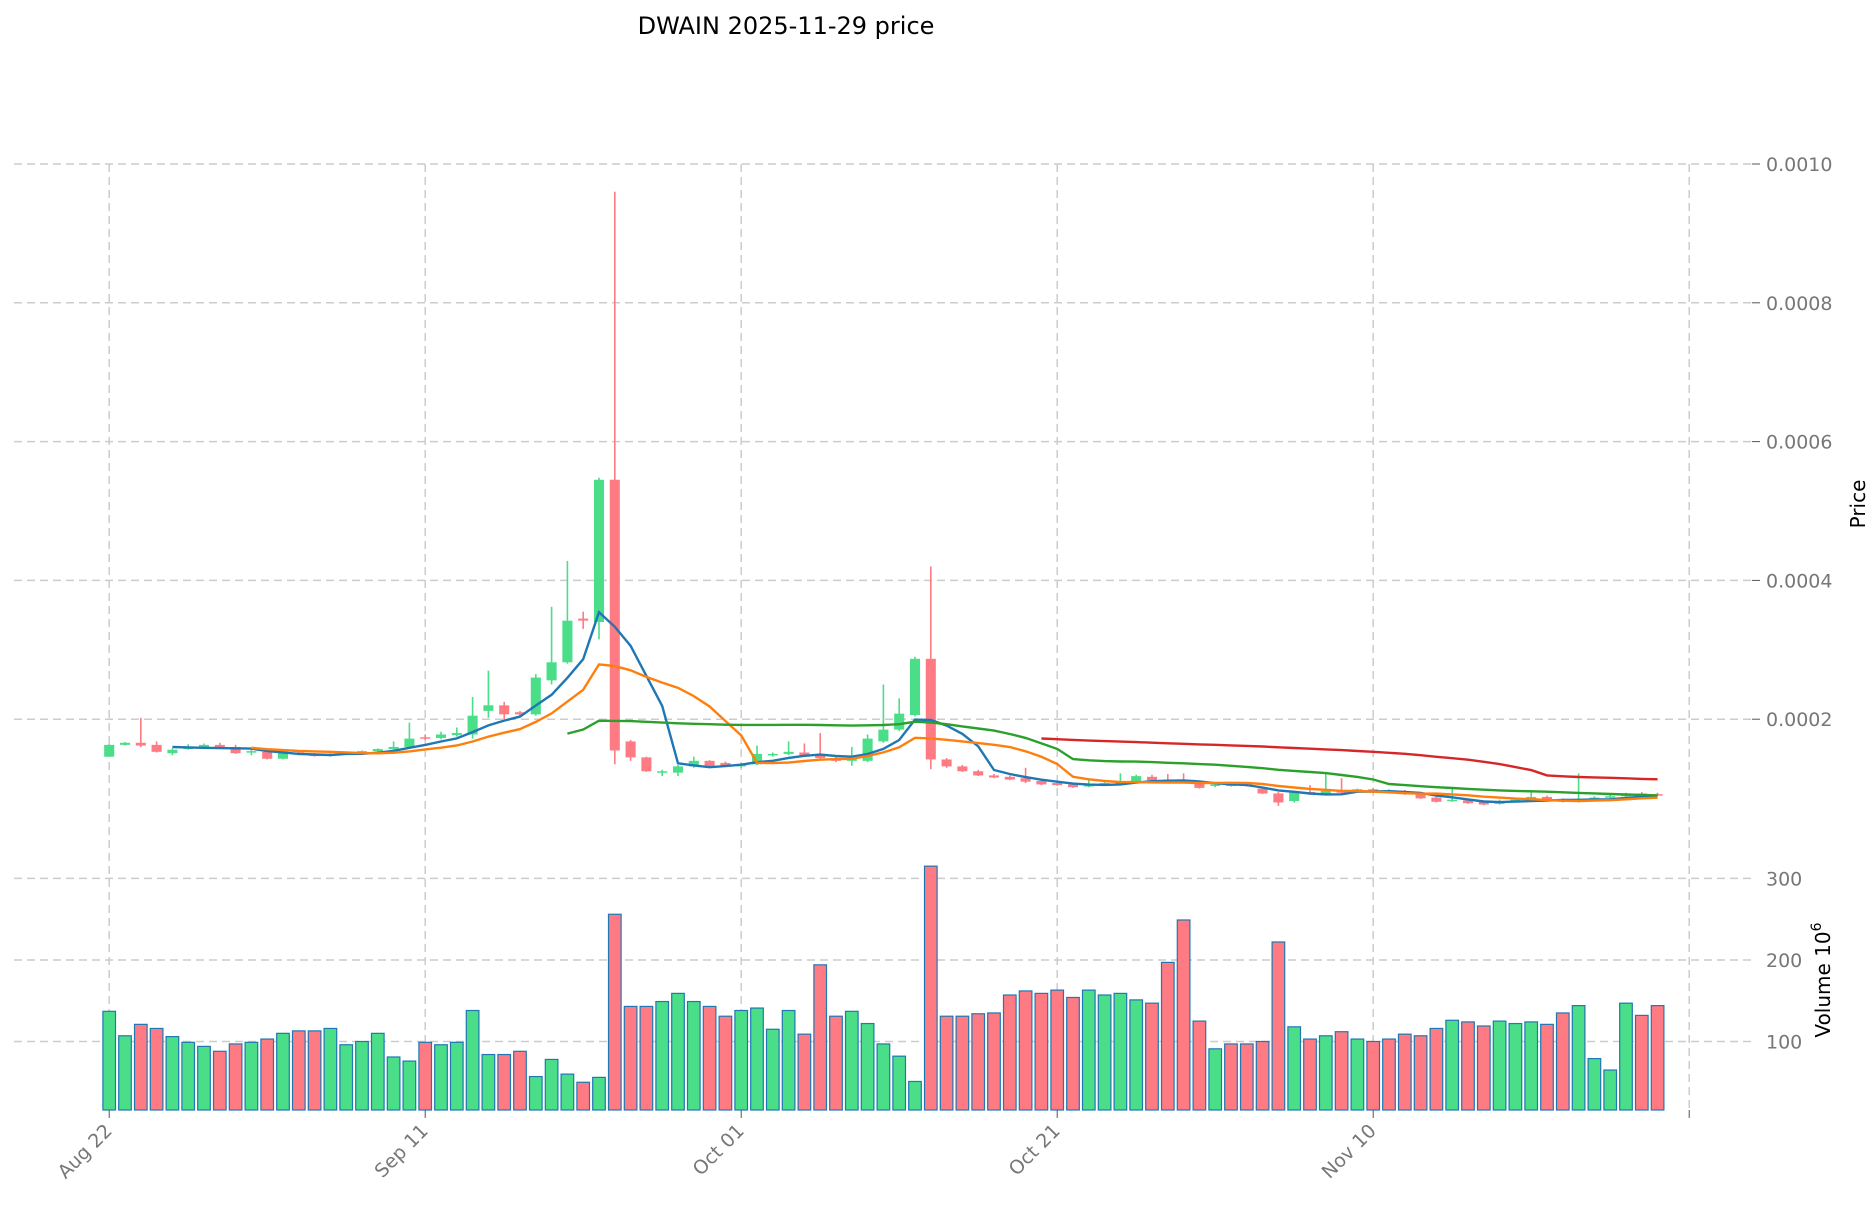 The width and height of the screenshot is (1873, 1206). Describe the element at coordinates (1817, 926) in the screenshot. I see `volume-axis-exponent: 6` at that location.